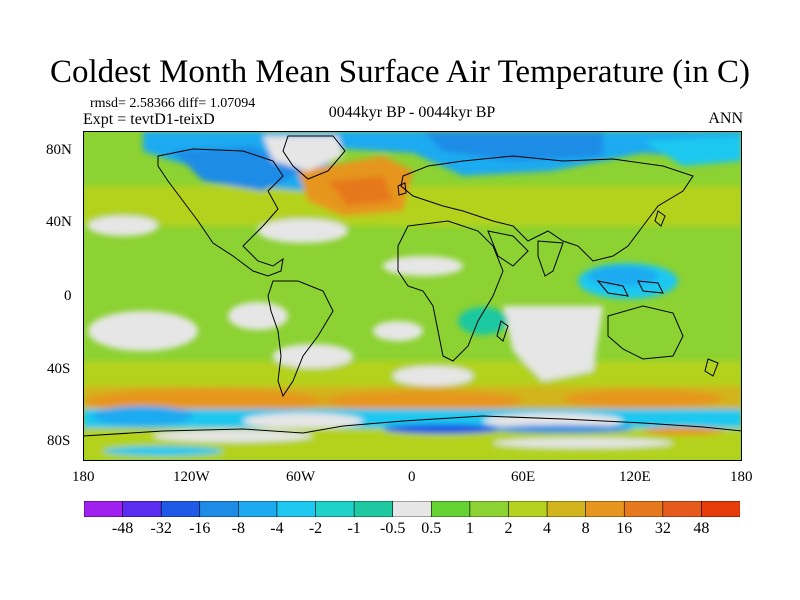  What do you see at coordinates (161, 528) in the screenshot?
I see `colorbar-label: -32` at bounding box center [161, 528].